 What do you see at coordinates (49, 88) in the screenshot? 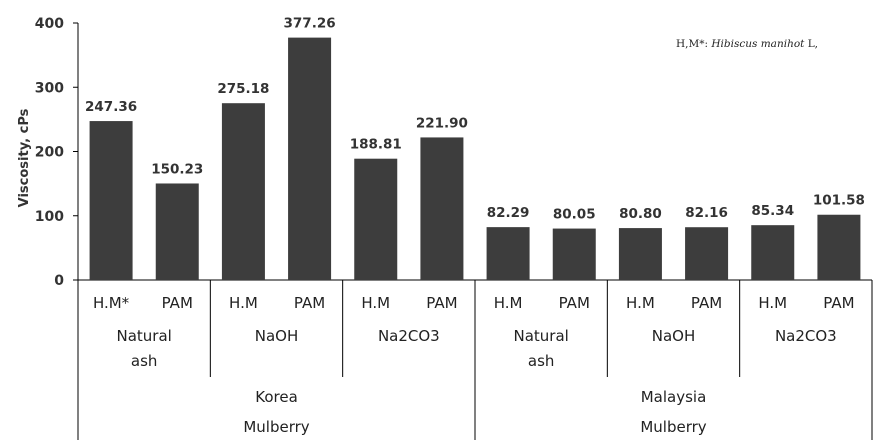
I see `y-tick-label: 300` at bounding box center [49, 88].